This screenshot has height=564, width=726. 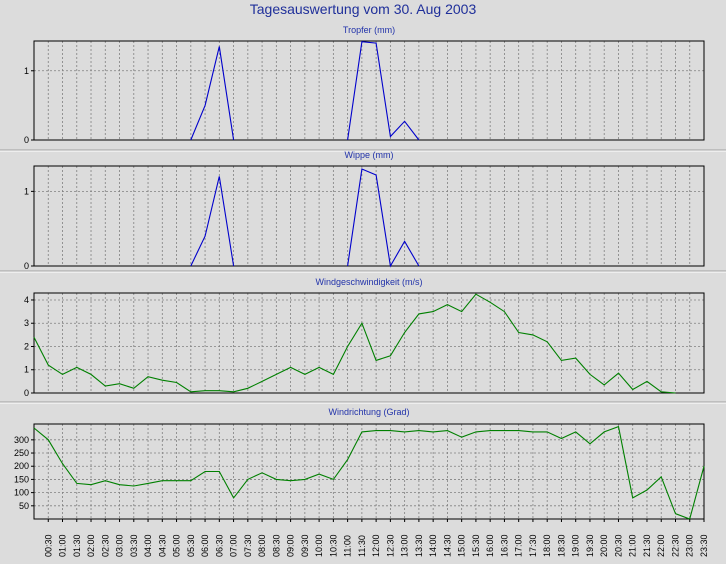 What do you see at coordinates (291, 545) in the screenshot?
I see `x-tick-label: 09:00` at bounding box center [291, 545].